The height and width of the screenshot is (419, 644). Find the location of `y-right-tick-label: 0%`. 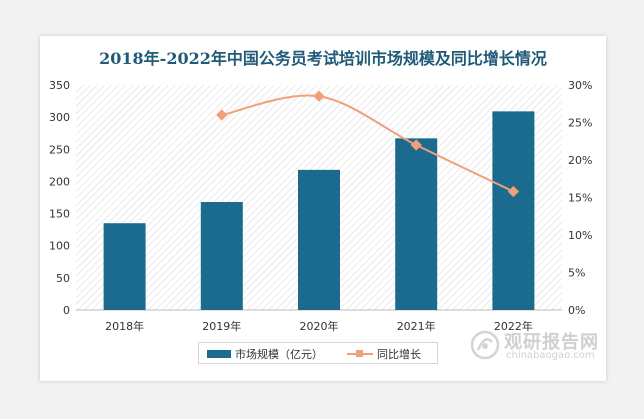

y-right-tick-label: 0% is located at coordinates (576, 310).